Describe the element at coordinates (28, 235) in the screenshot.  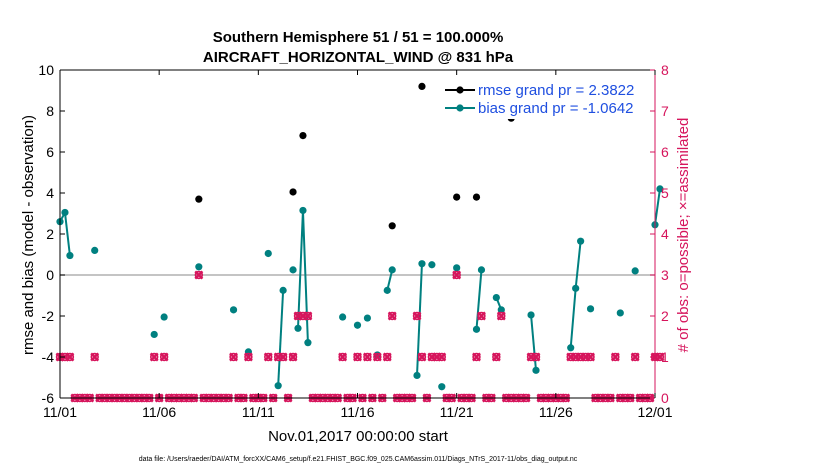
I see `y-axis-label-left: rmse and bias (model - observation)` at that location.